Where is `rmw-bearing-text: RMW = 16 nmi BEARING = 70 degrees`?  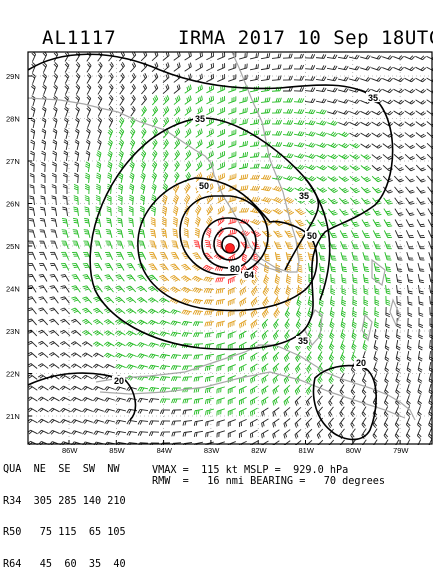 rmw-bearing-text: RMW = 16 nmi BEARING = 70 degrees is located at coordinates (268, 481).